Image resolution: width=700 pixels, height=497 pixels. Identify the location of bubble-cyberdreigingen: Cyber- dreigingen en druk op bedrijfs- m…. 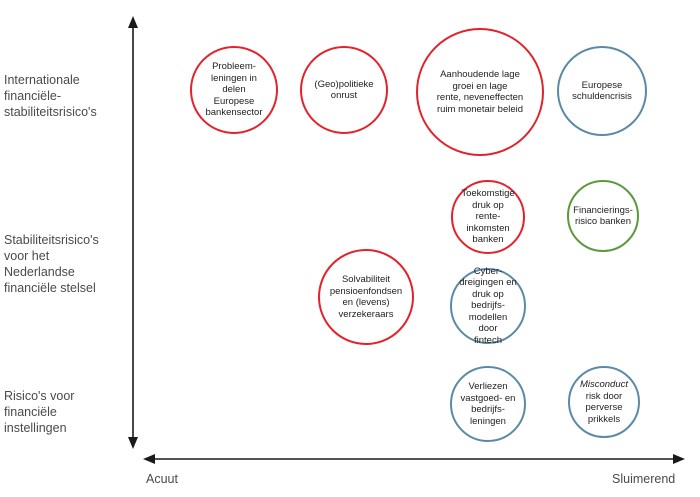
(488, 305).